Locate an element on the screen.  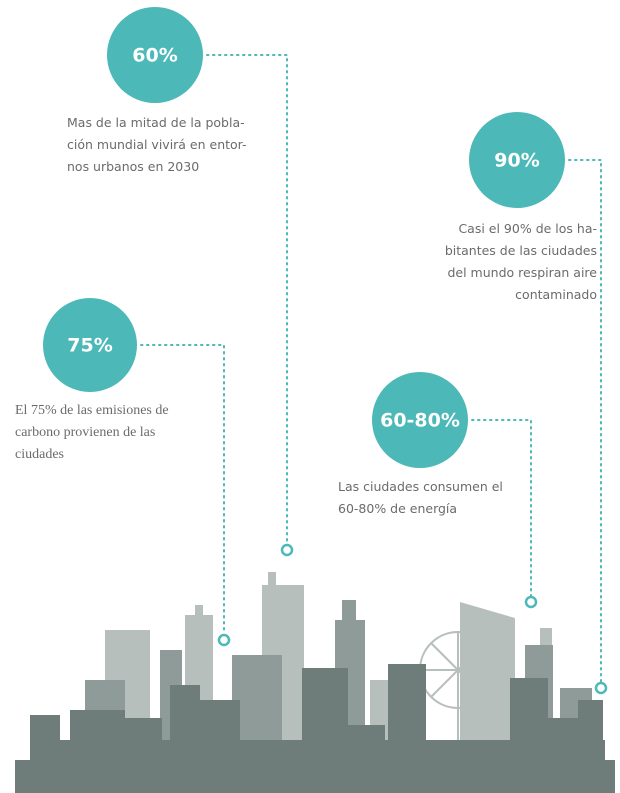
badge-label: 60% is located at coordinates (154, 56).